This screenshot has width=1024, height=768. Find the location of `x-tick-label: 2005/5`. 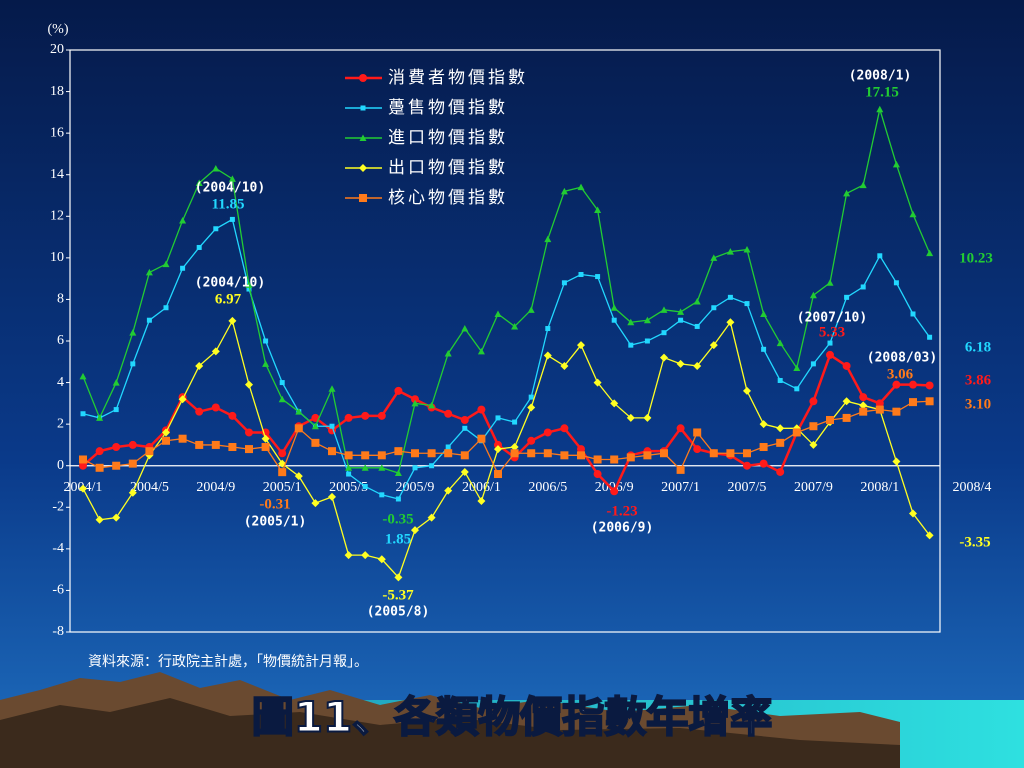

x-tick-label: 2005/5 is located at coordinates (348, 487).